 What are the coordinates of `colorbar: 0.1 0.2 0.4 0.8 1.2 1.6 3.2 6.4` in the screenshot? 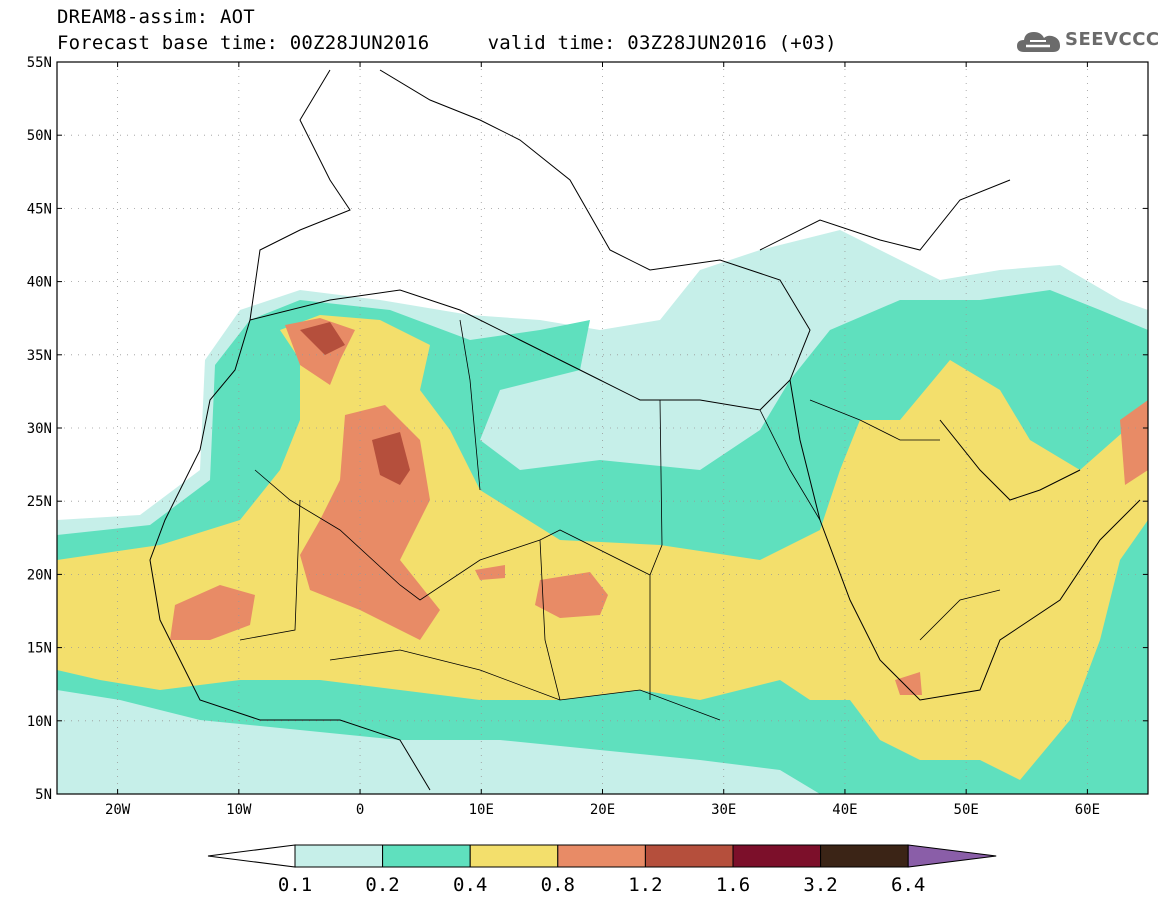 It's located at (602, 870).